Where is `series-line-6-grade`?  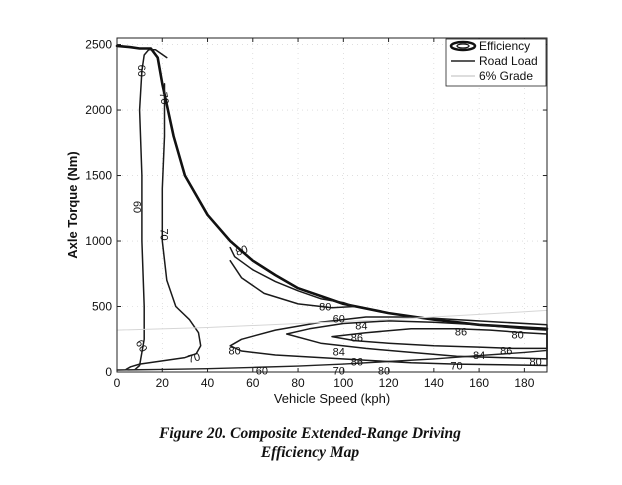
series-line-6-grade is located at coordinates (332, 320).